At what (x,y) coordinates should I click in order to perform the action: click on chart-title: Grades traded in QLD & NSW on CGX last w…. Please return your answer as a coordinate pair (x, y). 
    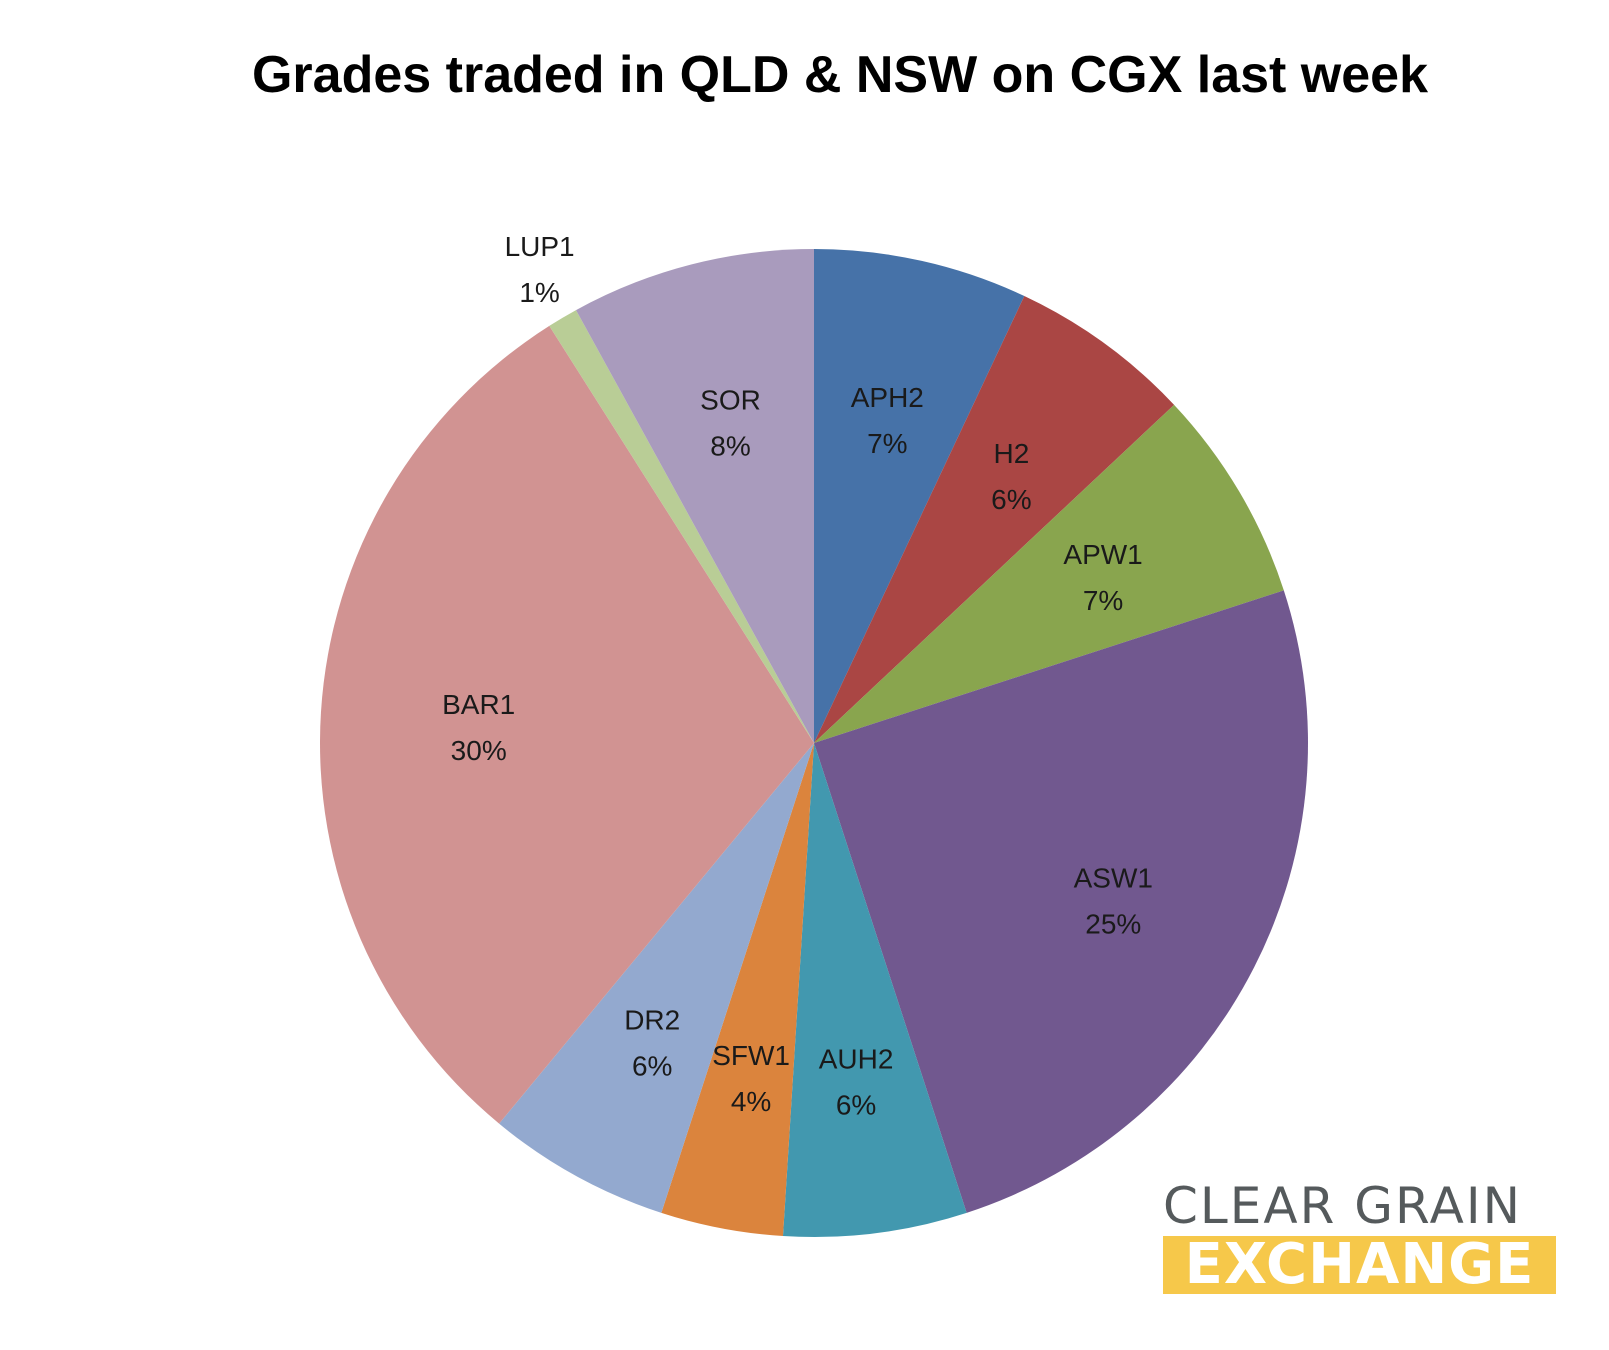
    Looking at the image, I should click on (840, 75).